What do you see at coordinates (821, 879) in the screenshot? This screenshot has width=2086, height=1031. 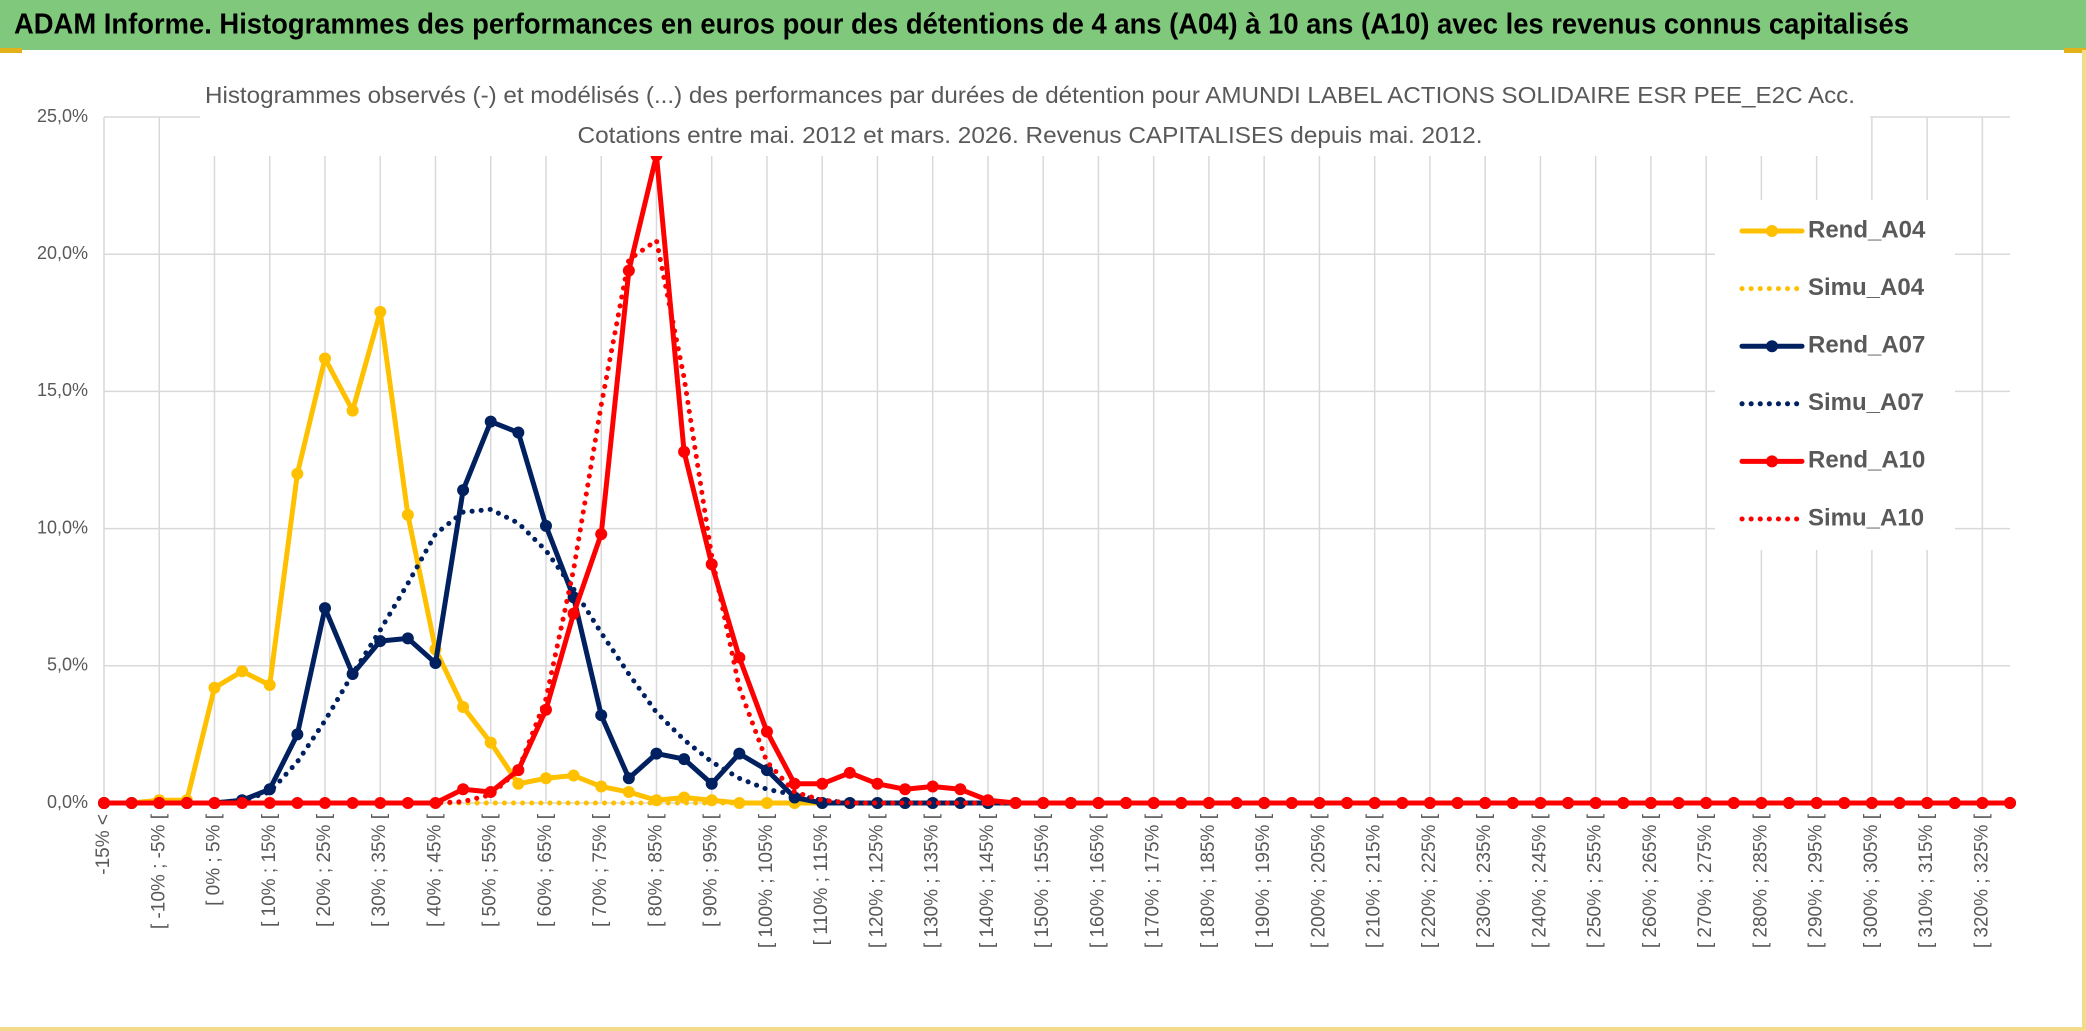 I see `x-tick-label: [ 110% ; 115% [` at bounding box center [821, 879].